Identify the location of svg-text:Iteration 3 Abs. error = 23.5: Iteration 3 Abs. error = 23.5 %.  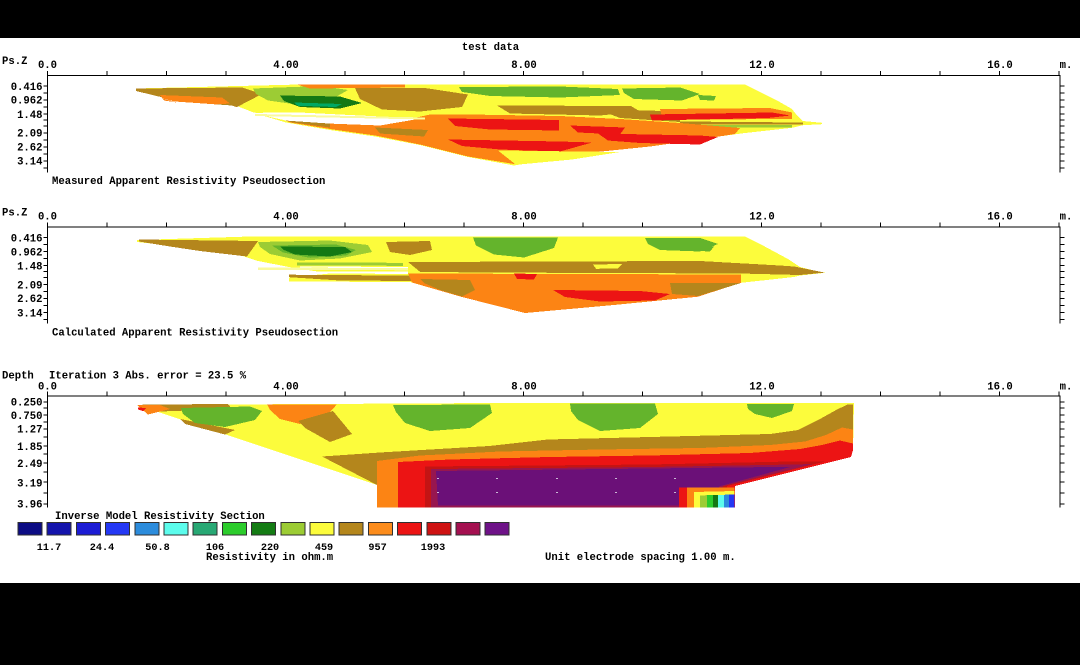
(148, 377).